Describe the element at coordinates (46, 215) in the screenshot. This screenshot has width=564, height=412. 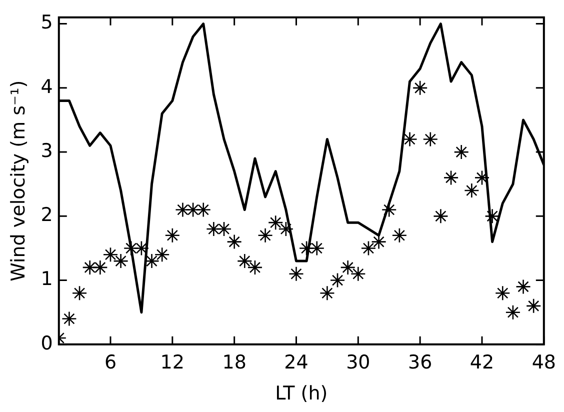
I see `y-tick-label: 2` at that location.